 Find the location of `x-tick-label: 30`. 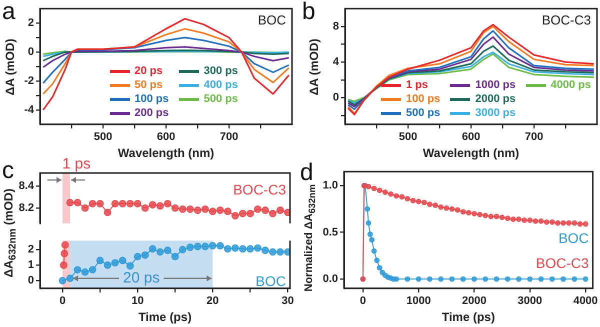

x-tick-label: 30 is located at coordinates (288, 301).